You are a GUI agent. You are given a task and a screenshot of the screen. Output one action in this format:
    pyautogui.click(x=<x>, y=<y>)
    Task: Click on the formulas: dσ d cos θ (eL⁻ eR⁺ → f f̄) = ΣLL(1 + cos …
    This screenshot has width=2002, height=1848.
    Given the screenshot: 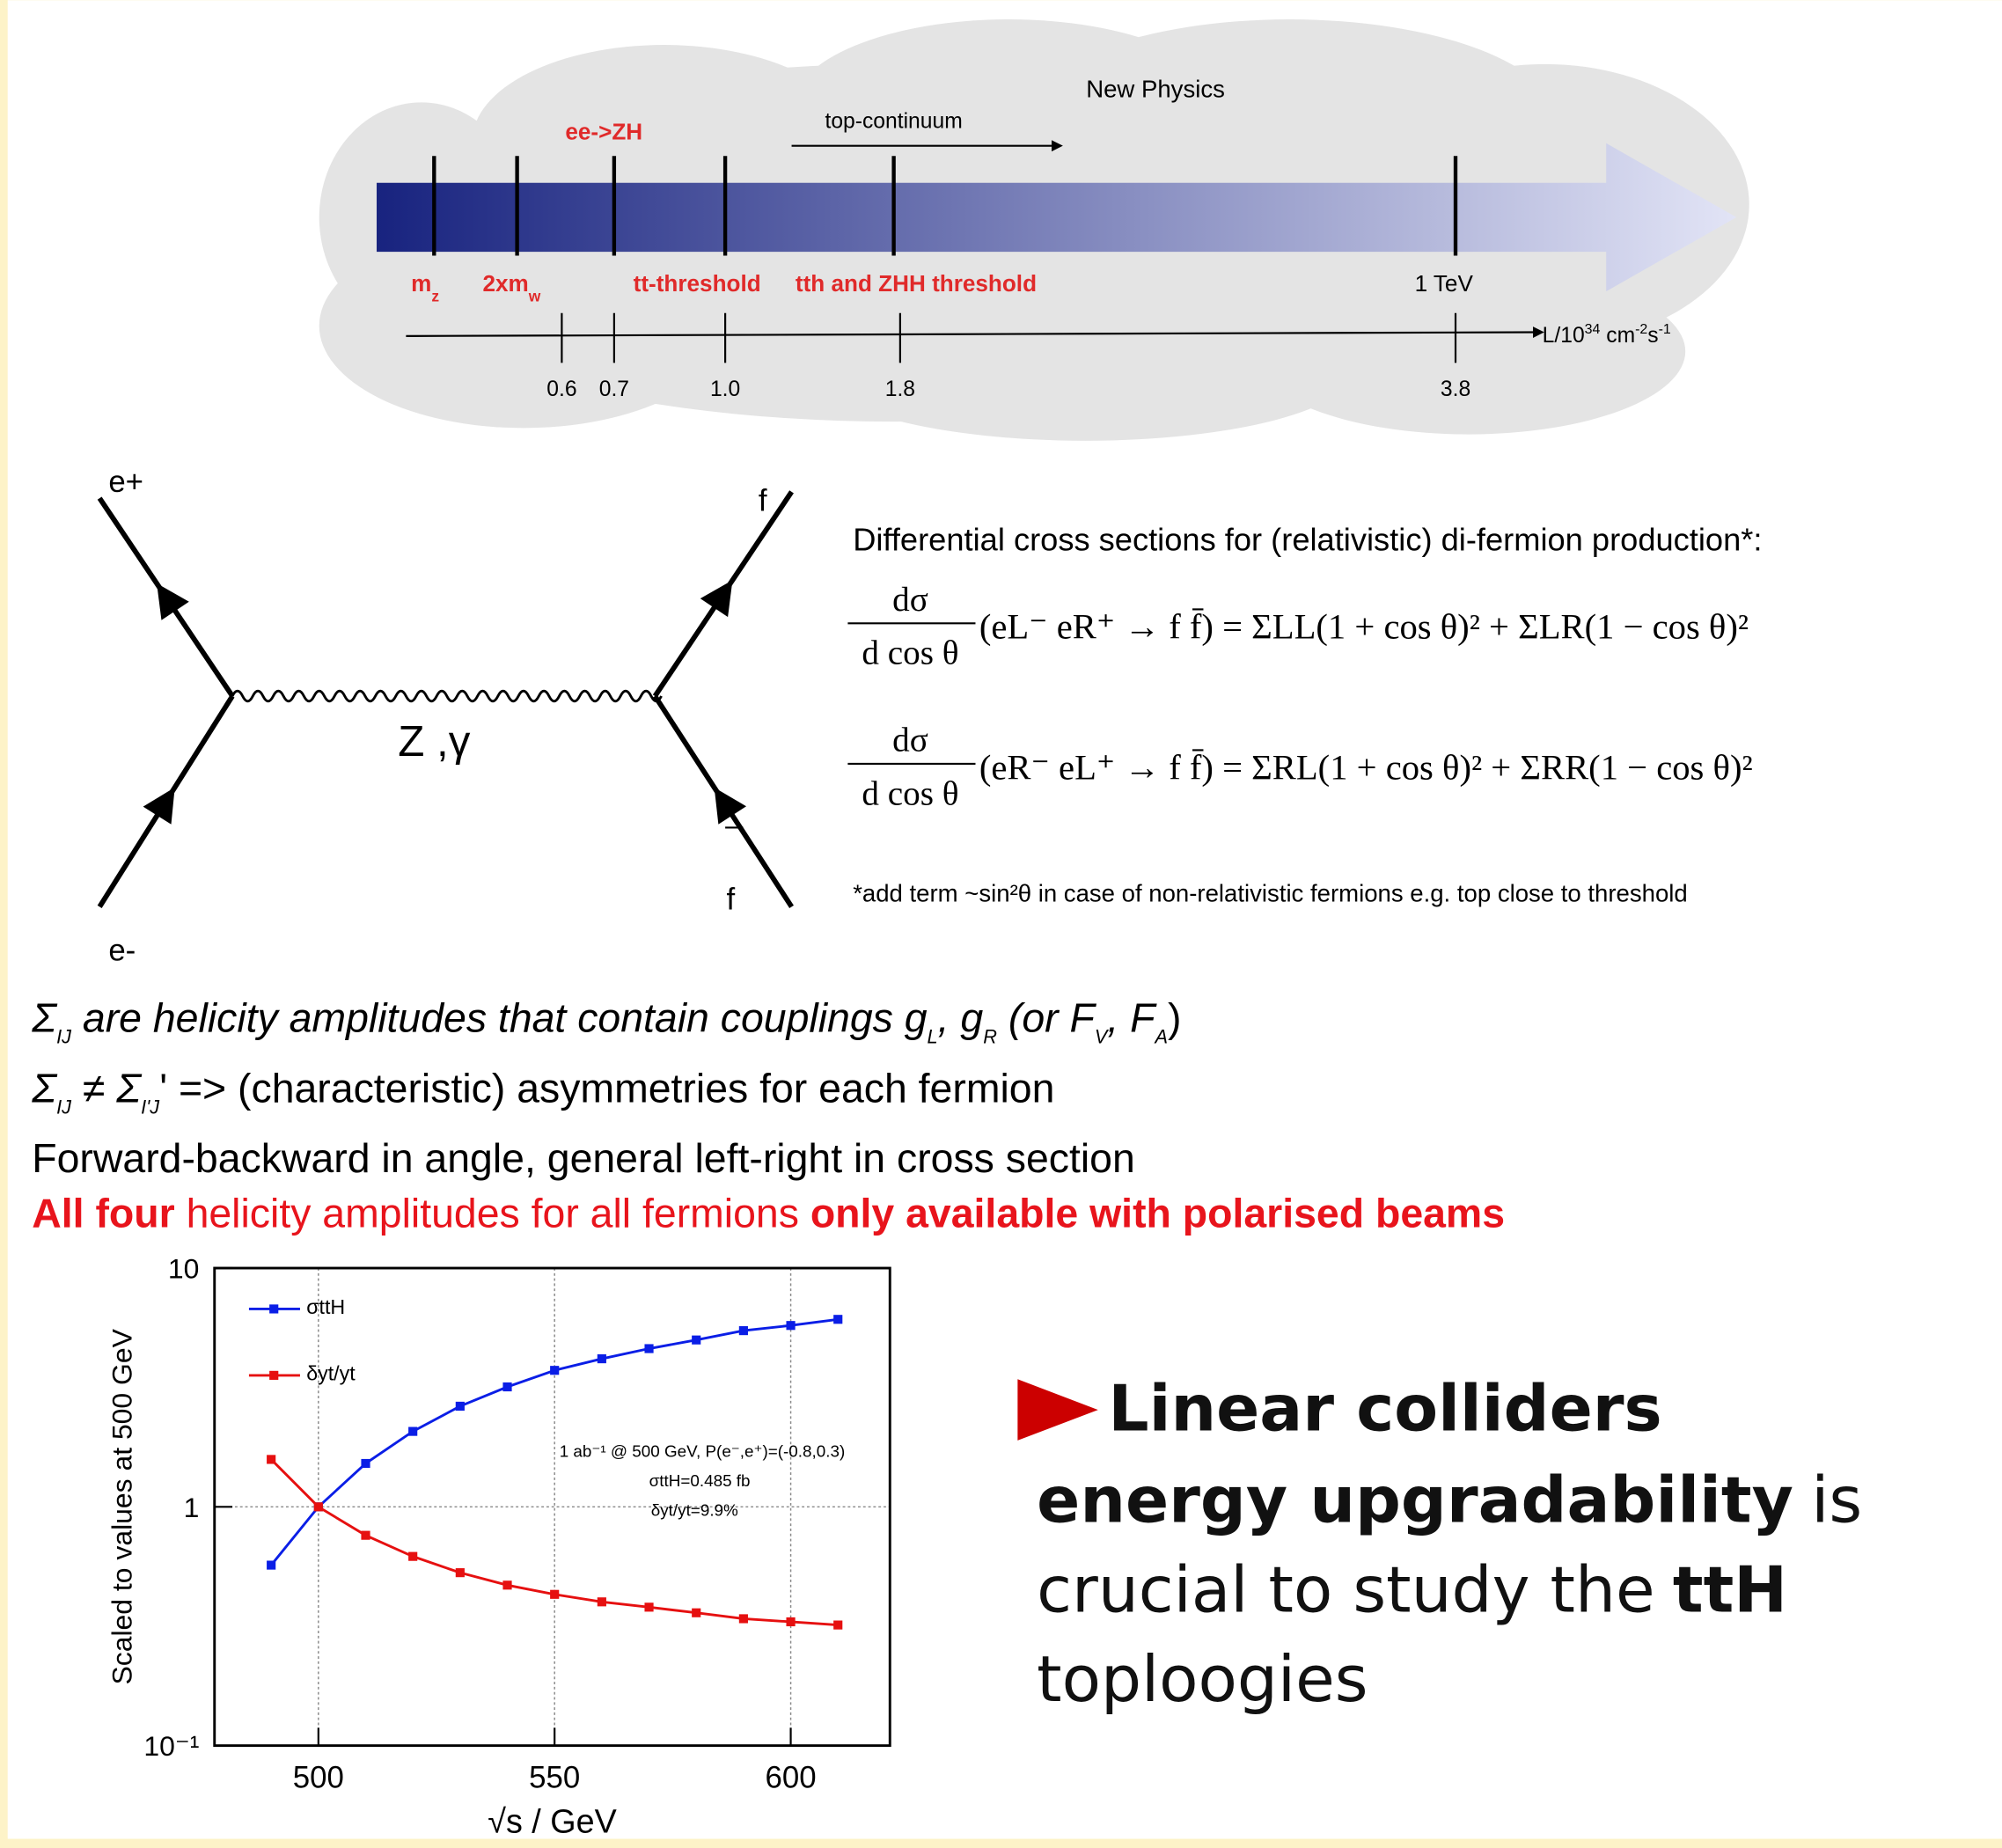 What is the action you would take?
    pyautogui.click(x=1300, y=696)
    